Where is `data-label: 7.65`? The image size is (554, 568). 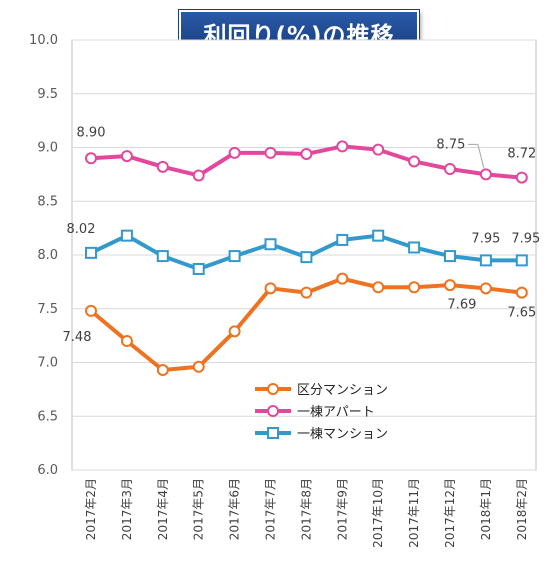 data-label: 7.65 is located at coordinates (521, 313).